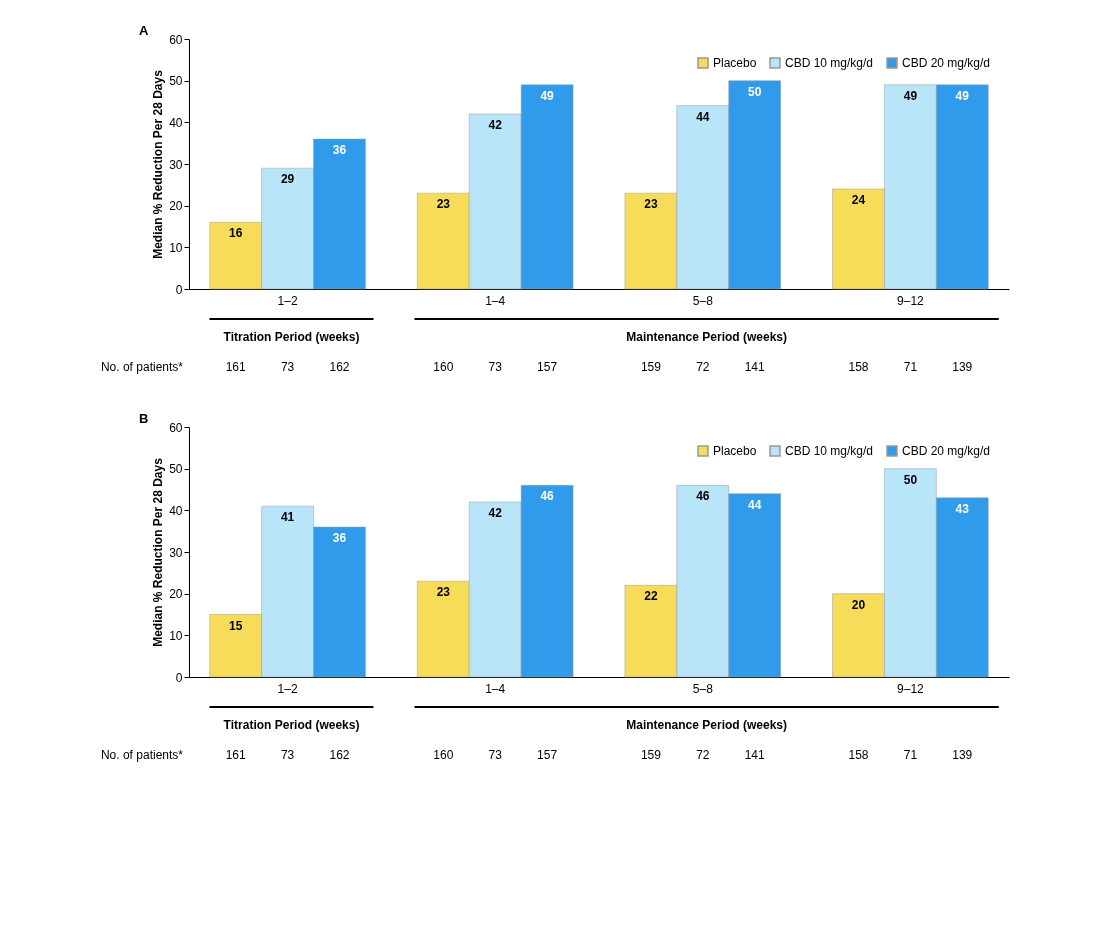 This screenshot has width=1114, height=932. What do you see at coordinates (236, 625) in the screenshot?
I see `data-label: 15` at bounding box center [236, 625].